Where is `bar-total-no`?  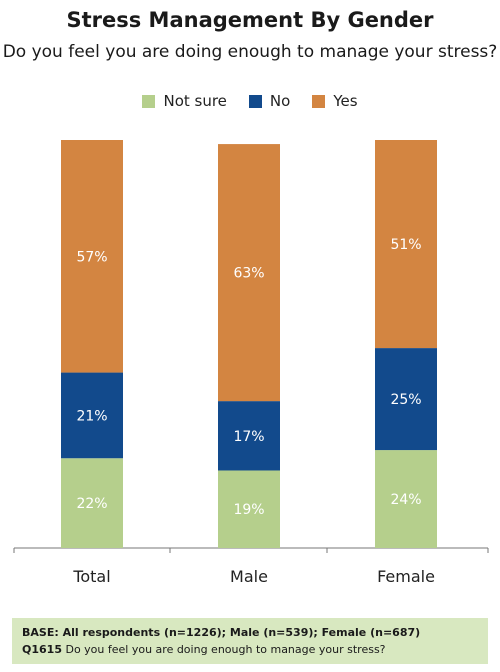 bar-total-no is located at coordinates (92, 415).